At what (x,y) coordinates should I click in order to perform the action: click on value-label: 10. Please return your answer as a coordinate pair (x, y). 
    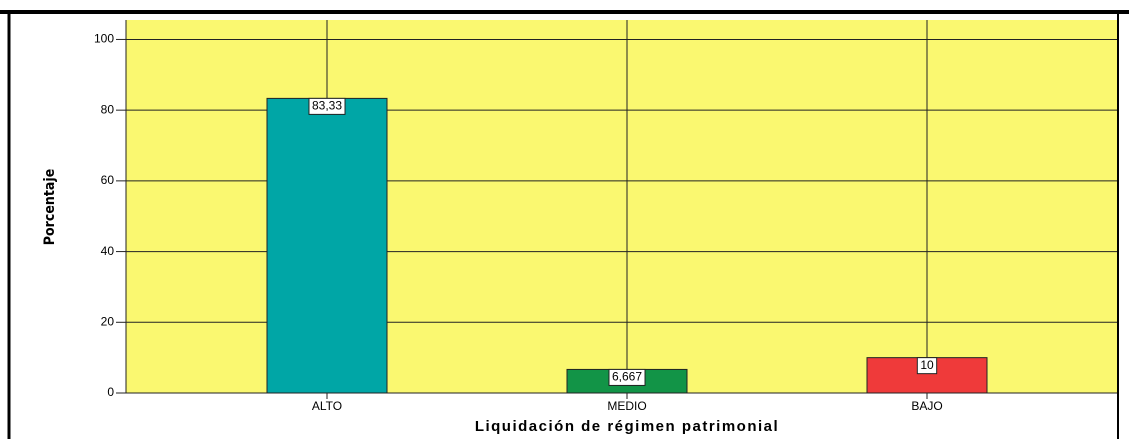
    Looking at the image, I should click on (927, 365).